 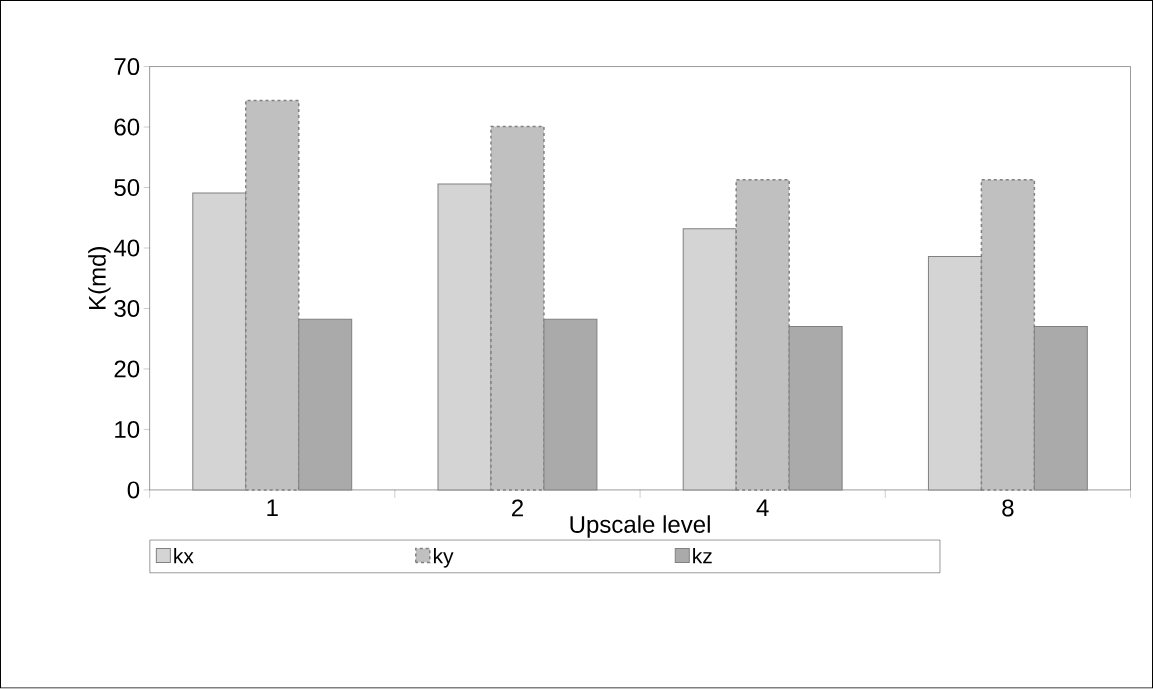 I want to click on y-tick-label: 40, so click(x=126, y=248).